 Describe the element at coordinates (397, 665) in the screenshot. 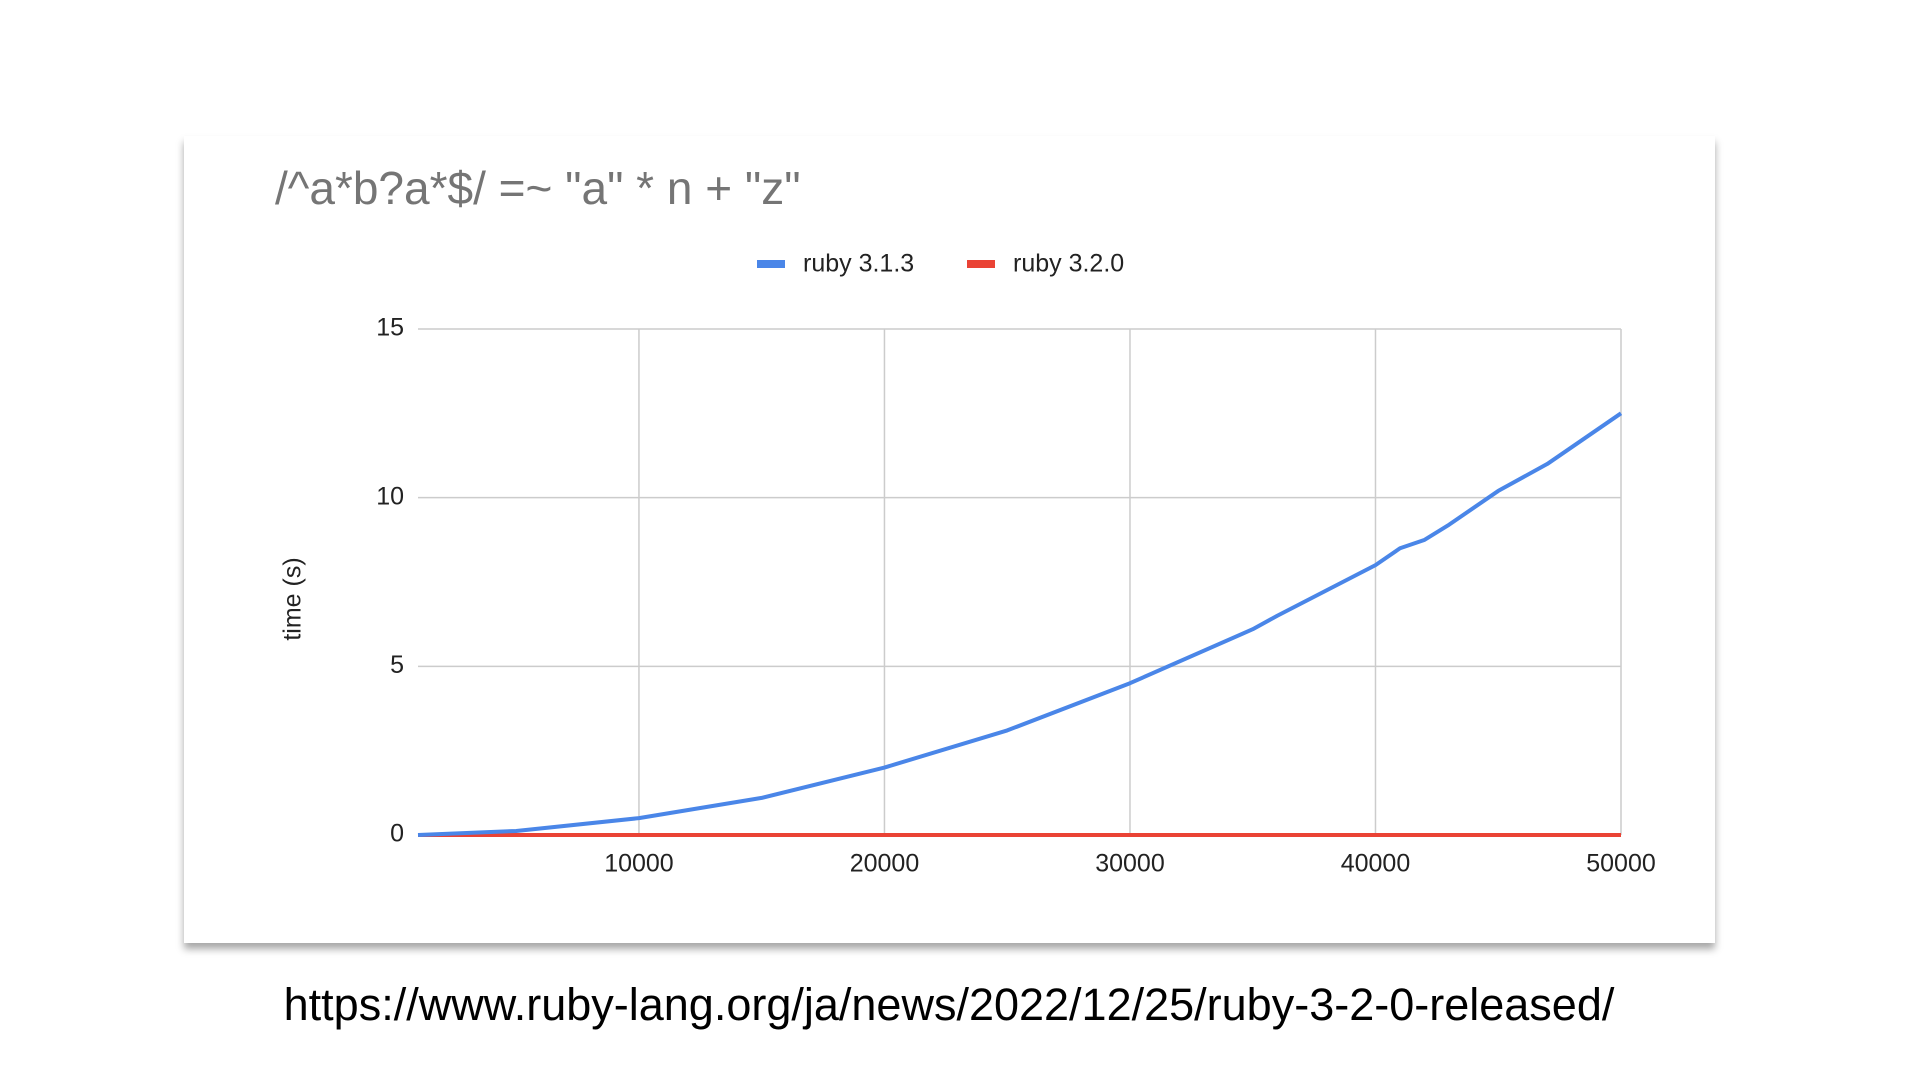

I see `y-tick-label: 5` at that location.